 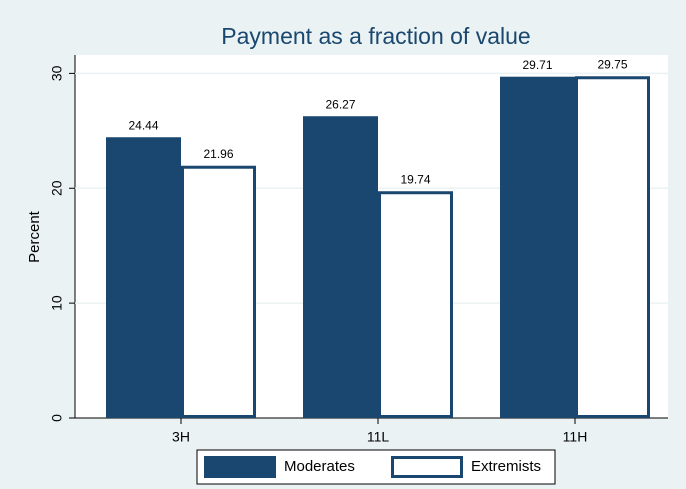 I want to click on x-tick-label: 3H, so click(x=181, y=437).